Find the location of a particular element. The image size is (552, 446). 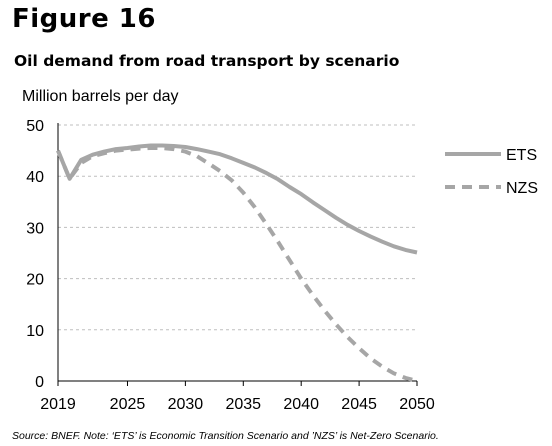

y-tick-label: 30 is located at coordinates (35, 228).